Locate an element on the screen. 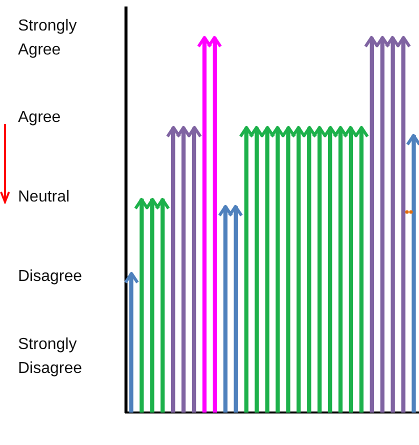 This screenshot has width=419, height=445. text: Strongly Disagree is located at coordinates (50, 356).